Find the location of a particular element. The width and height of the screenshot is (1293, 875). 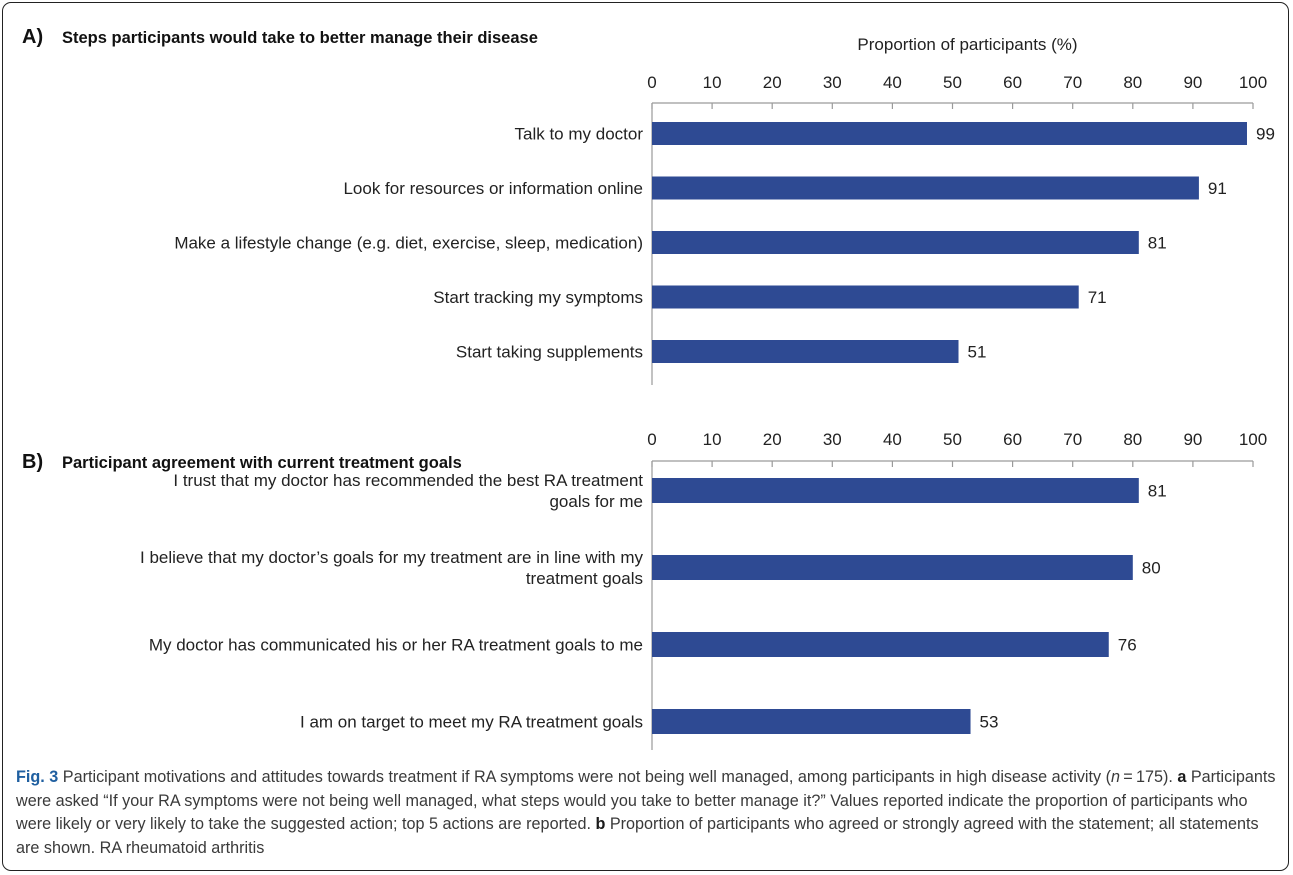

panel-b-value-label: 53 is located at coordinates (989, 722).